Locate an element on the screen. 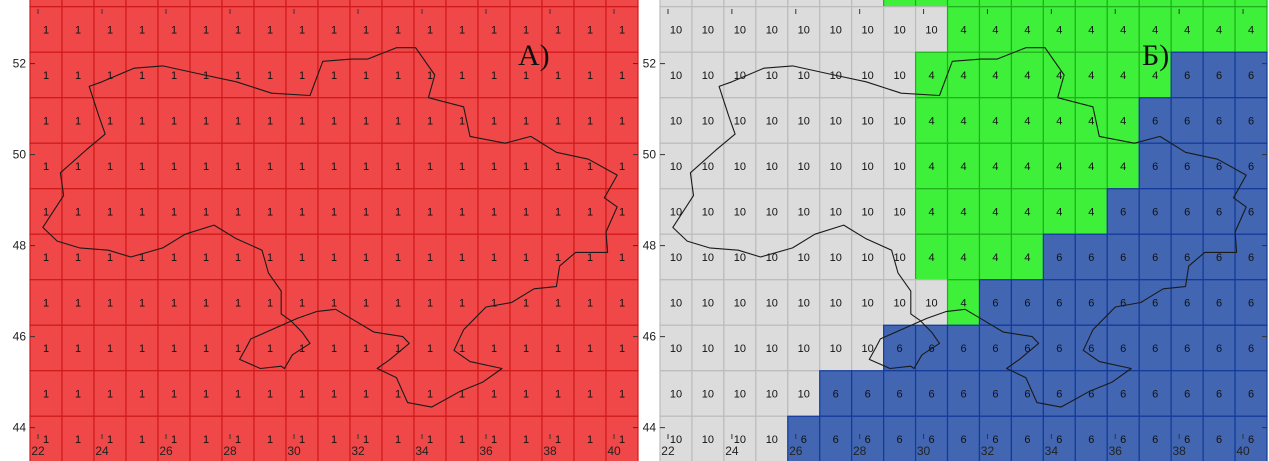 The image size is (1269, 461). x-tick-label: 32 is located at coordinates (988, 451).